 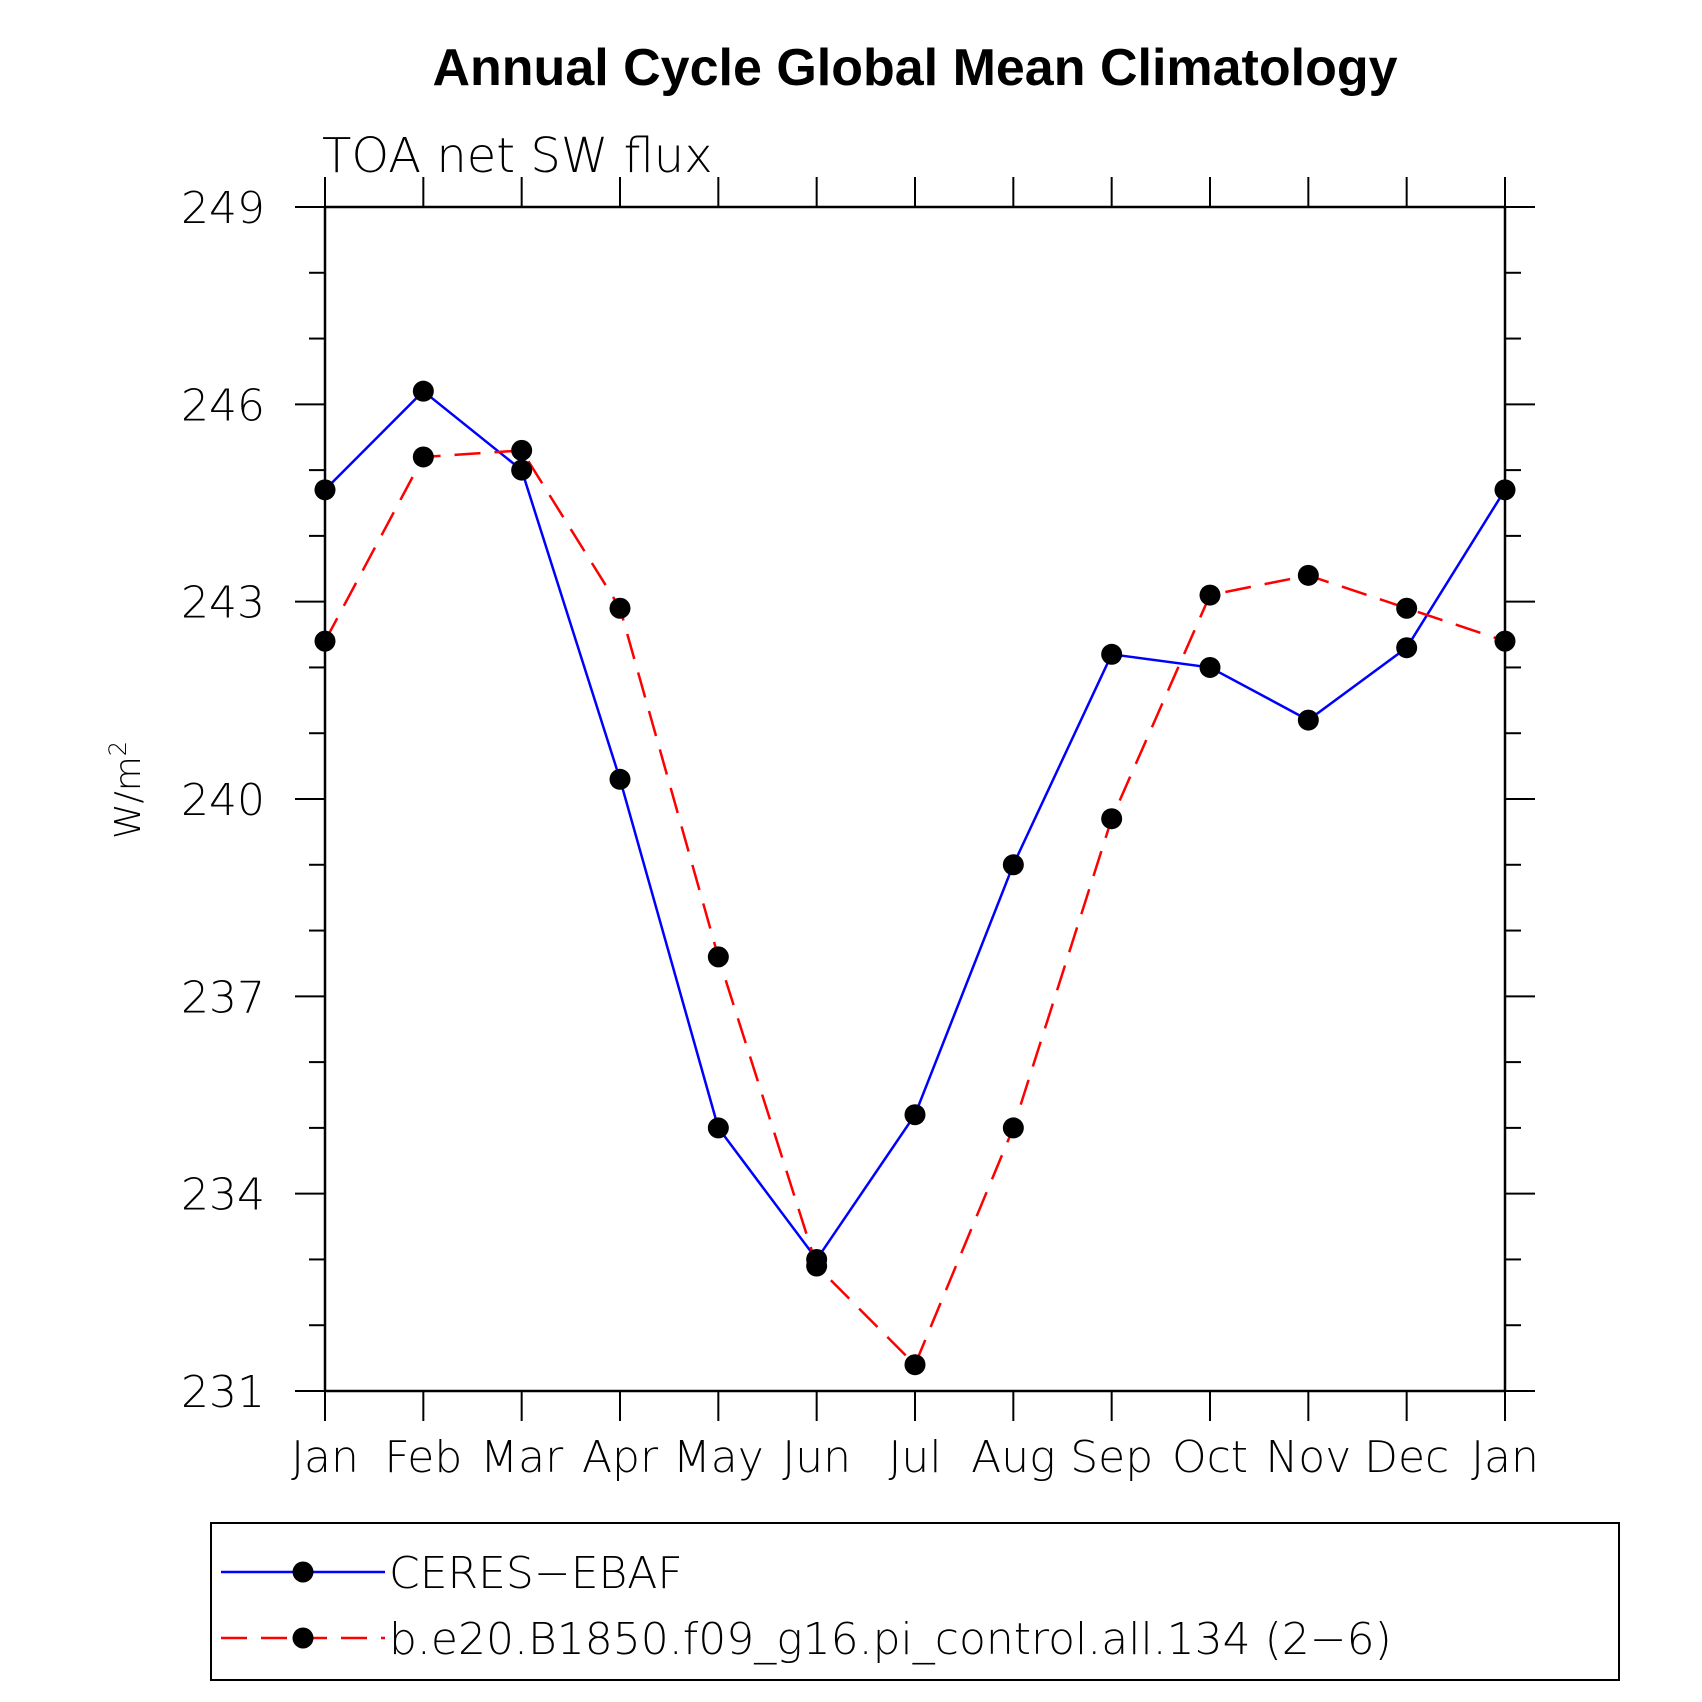 I want to click on legend-label-0: CERES−EBAF, so click(x=536, y=1573).